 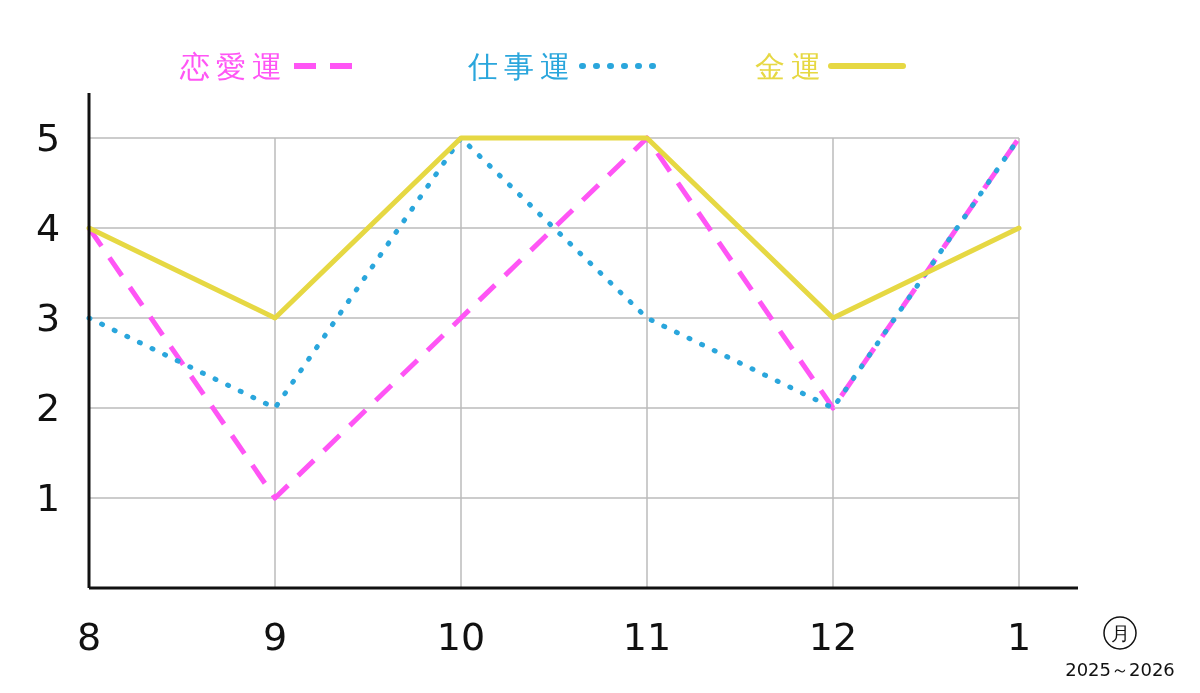 I want to click on y-tick-label: 5, so click(x=48, y=138).